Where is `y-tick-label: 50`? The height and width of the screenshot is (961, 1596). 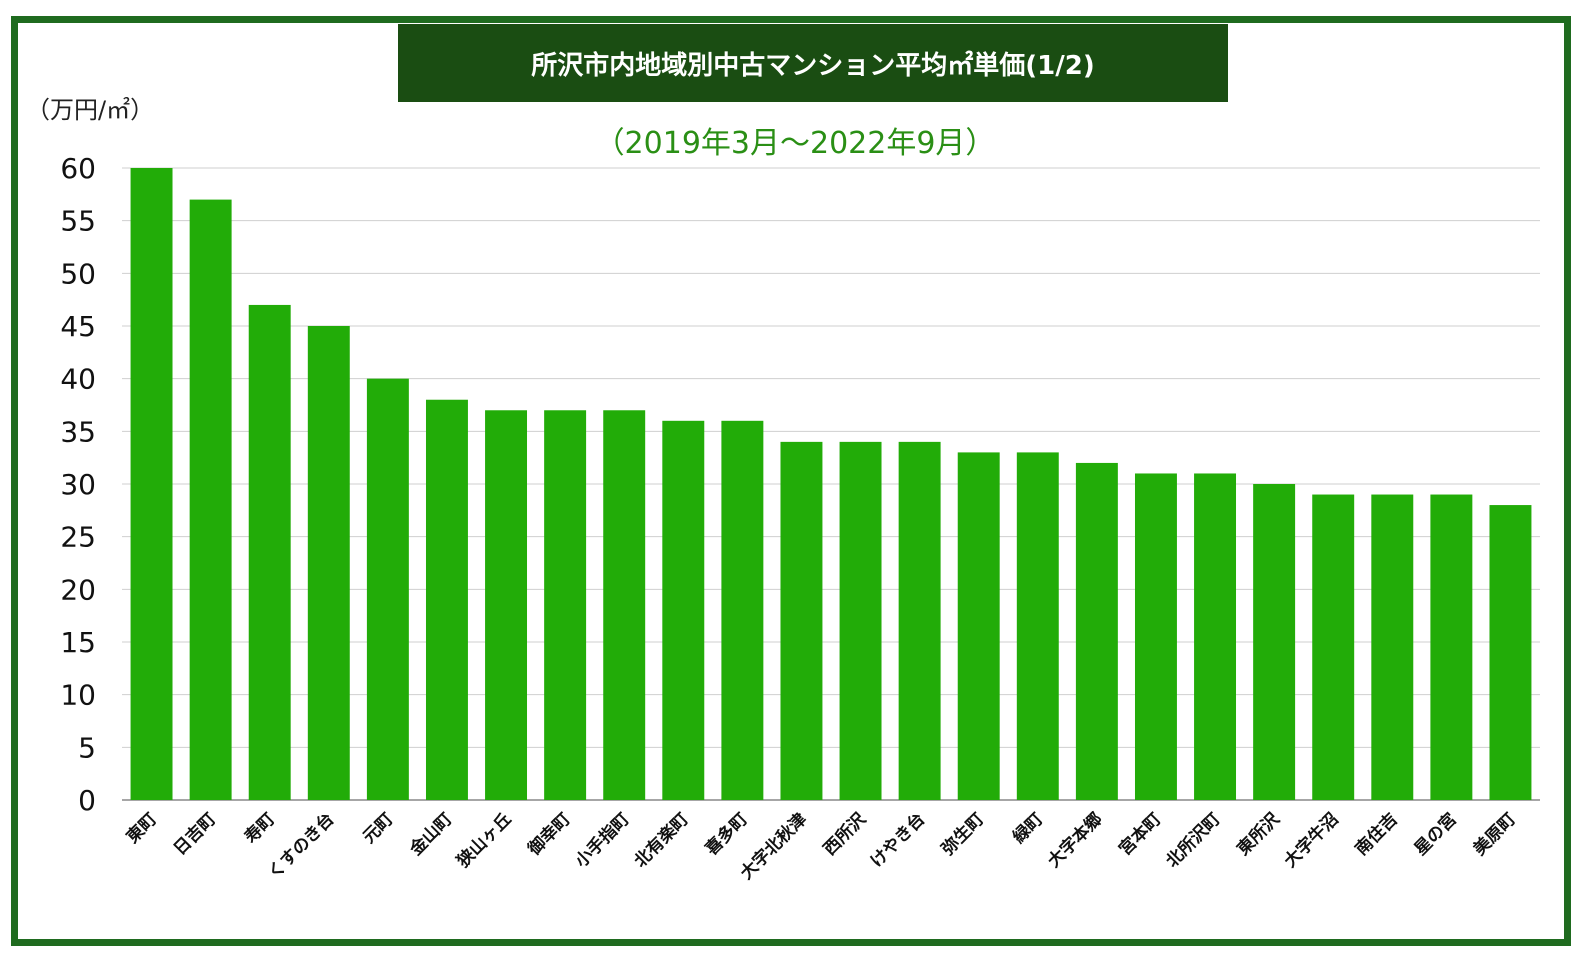 y-tick-label: 50 is located at coordinates (78, 273).